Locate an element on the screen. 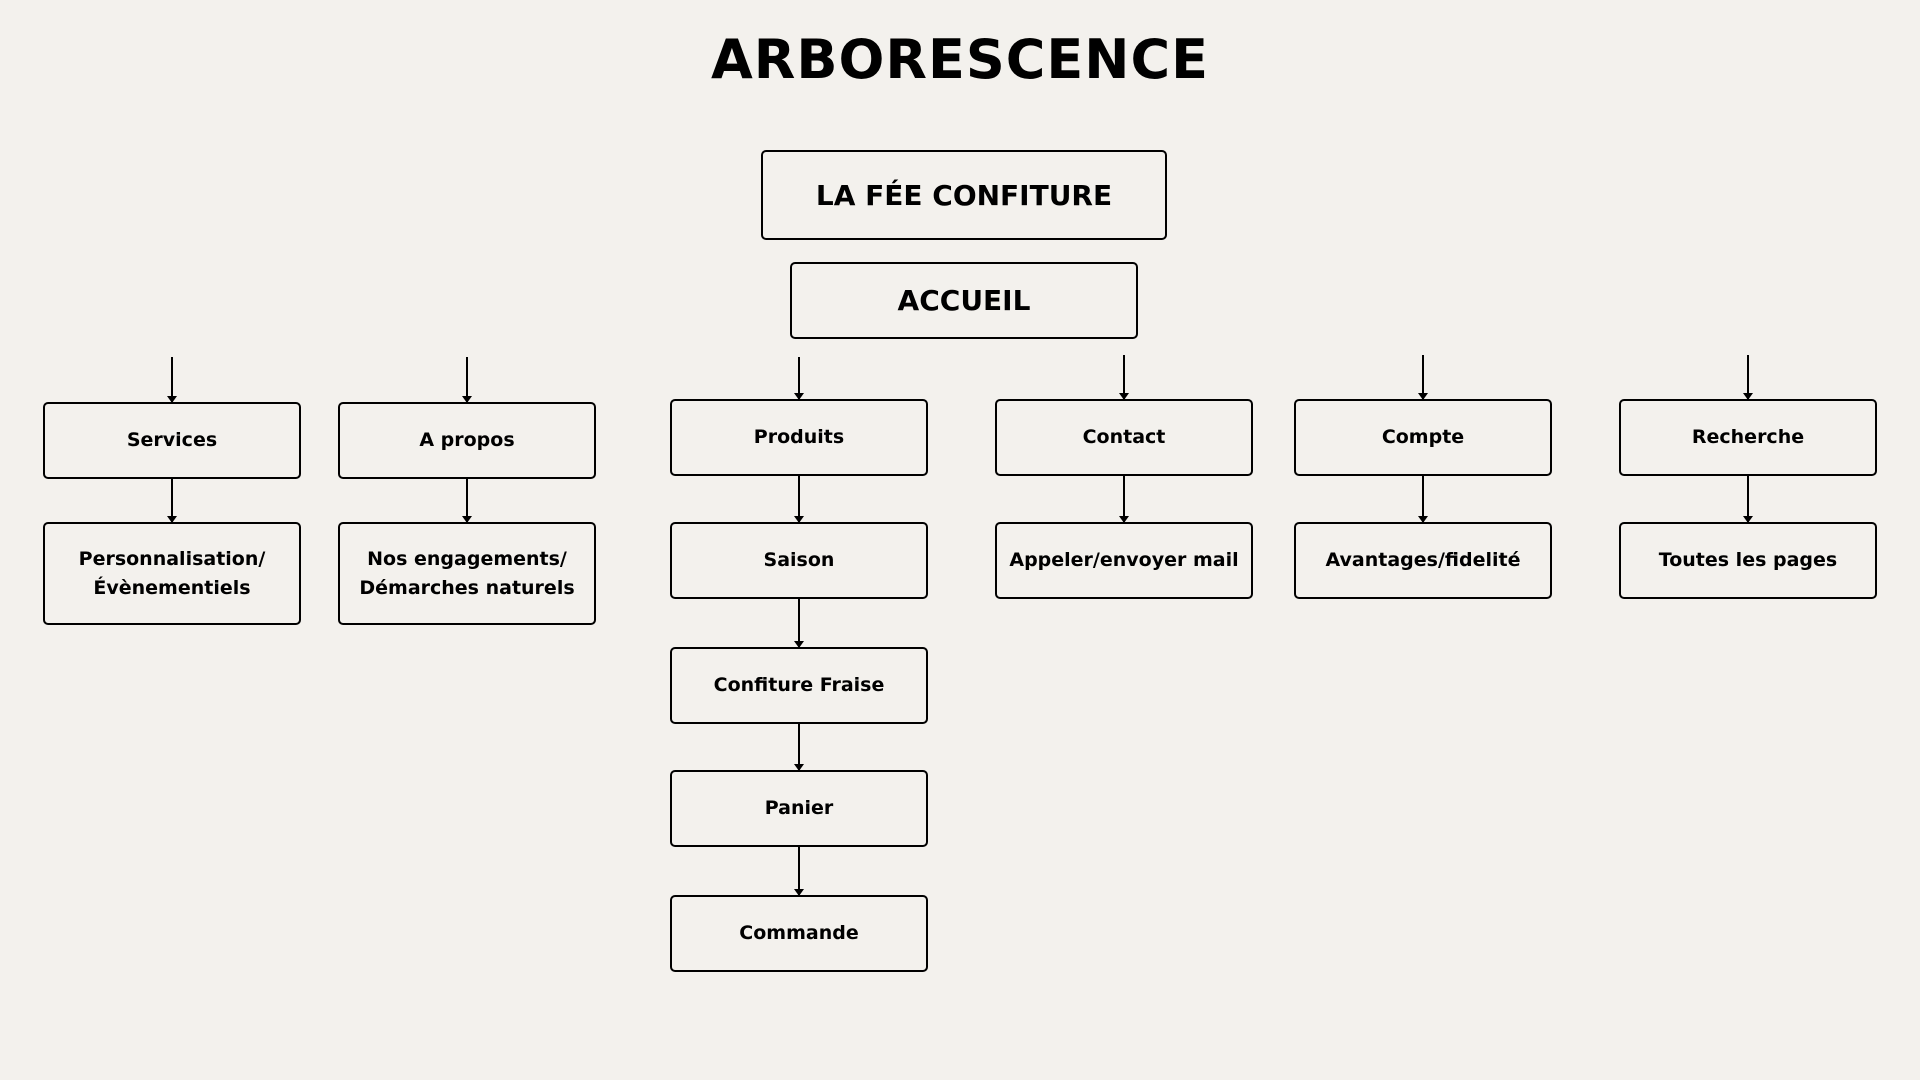 This screenshot has width=1920, height=1080. arrow-to-recherche is located at coordinates (1748, 377).